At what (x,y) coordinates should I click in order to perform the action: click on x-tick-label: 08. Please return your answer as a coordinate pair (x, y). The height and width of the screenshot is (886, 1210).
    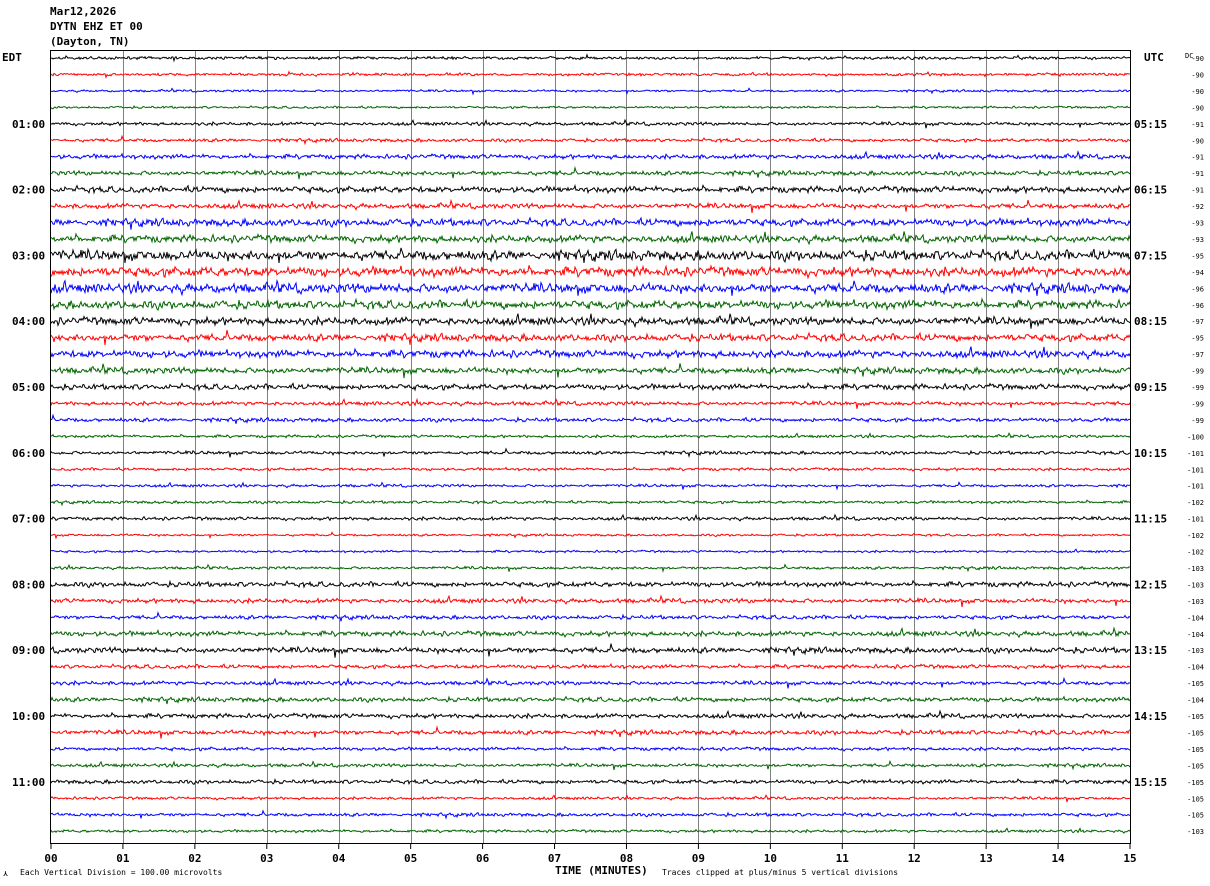
    Looking at the image, I should click on (626, 858).